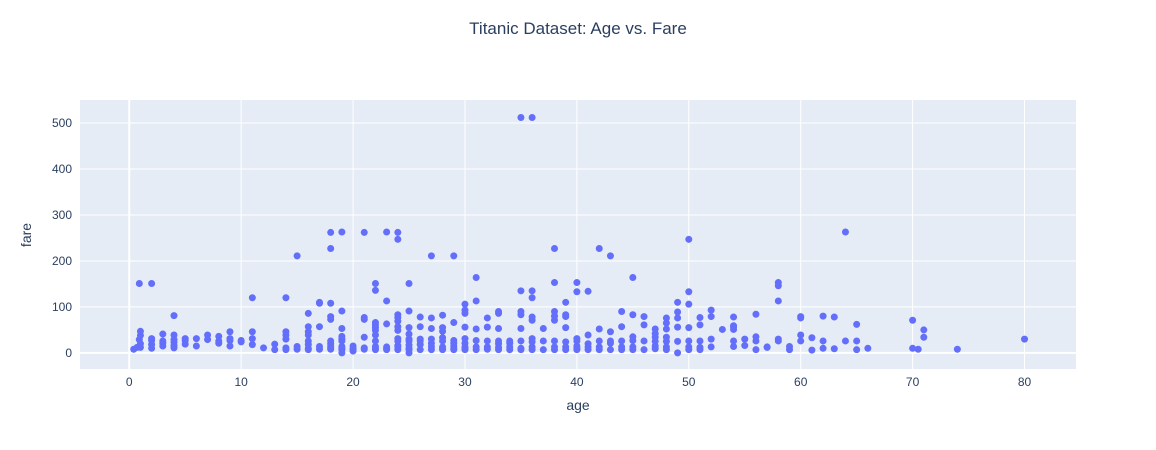  Describe the element at coordinates (62, 307) in the screenshot. I see `y-tick-label: 100` at that location.